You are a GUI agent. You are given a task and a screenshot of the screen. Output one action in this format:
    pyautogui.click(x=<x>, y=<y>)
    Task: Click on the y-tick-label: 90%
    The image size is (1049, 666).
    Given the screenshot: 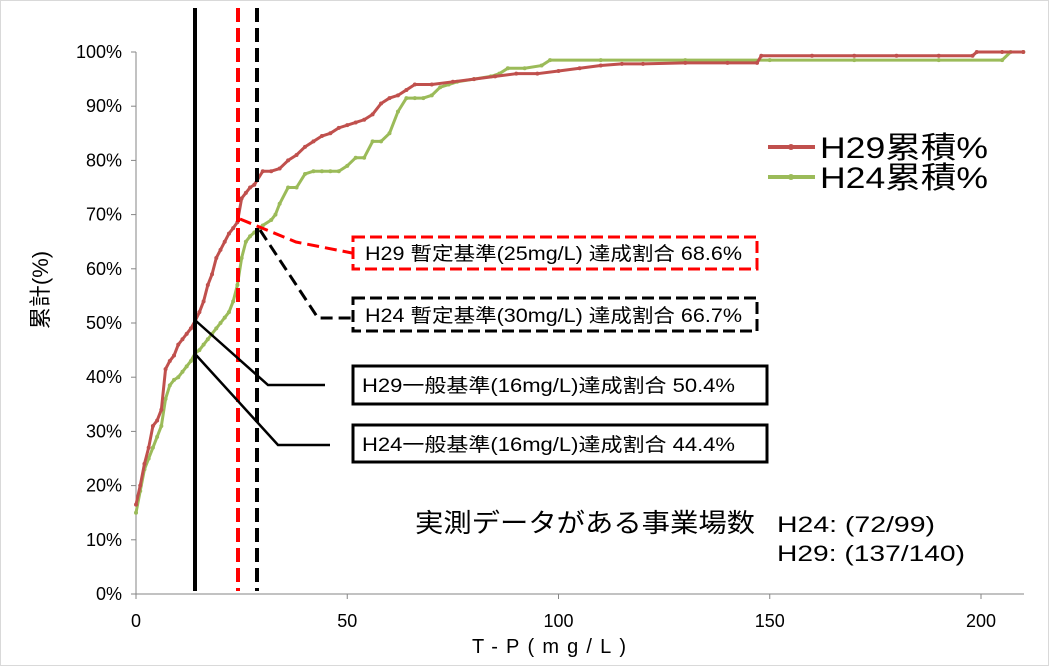 What is the action you would take?
    pyautogui.click(x=104, y=106)
    